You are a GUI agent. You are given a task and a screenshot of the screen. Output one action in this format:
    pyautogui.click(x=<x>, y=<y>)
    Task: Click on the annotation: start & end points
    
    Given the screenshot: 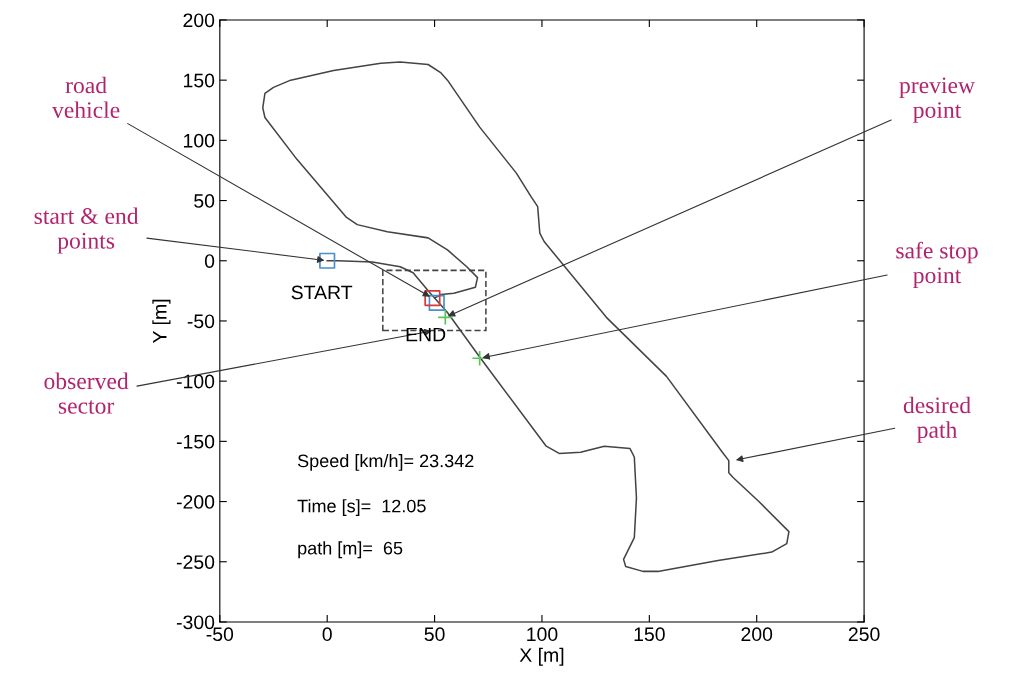 What is the action you would take?
    pyautogui.click(x=86, y=230)
    